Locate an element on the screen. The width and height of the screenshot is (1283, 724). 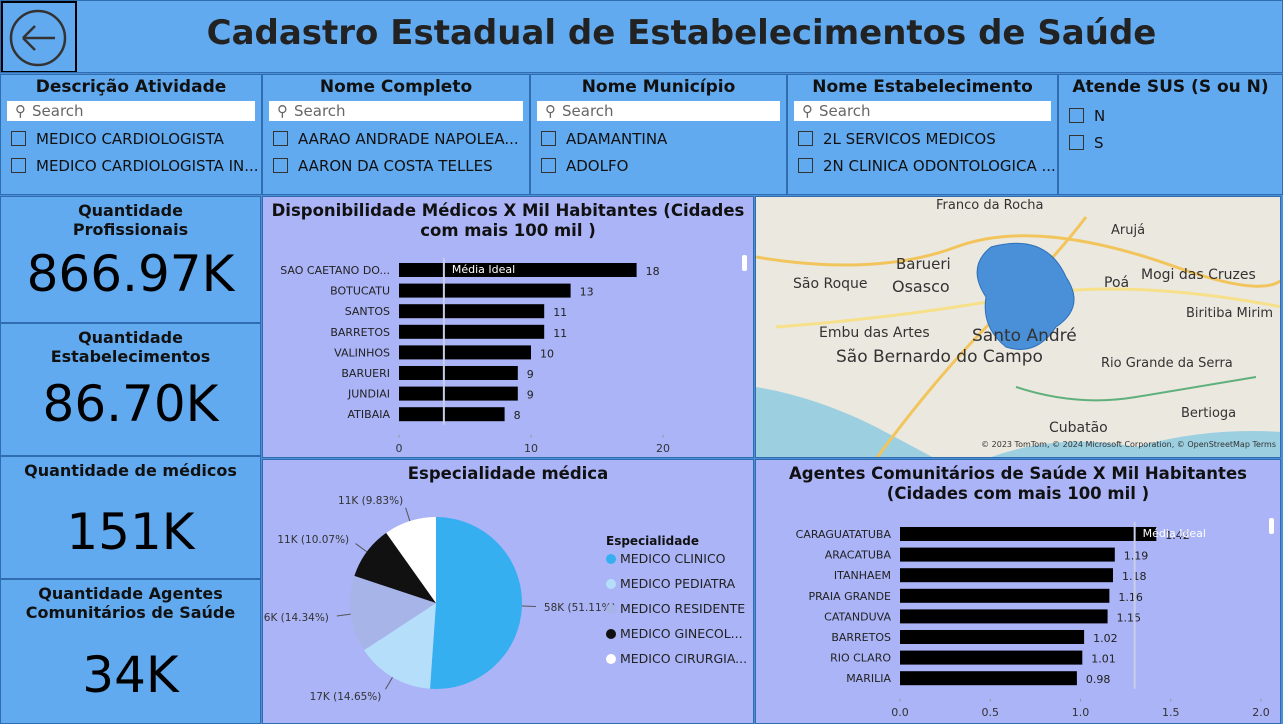
slicer-item: ADAMANTINA is located at coordinates (663, 139).